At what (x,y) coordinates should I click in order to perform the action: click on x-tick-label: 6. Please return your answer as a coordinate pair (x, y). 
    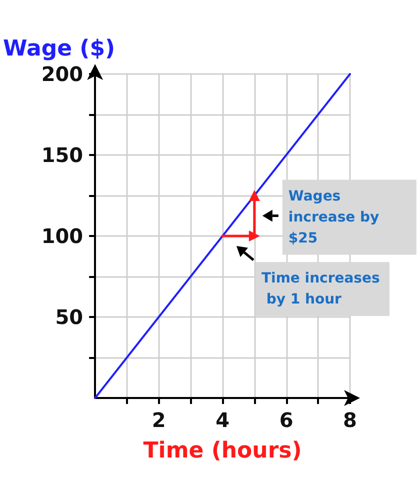
    Looking at the image, I should click on (286, 420).